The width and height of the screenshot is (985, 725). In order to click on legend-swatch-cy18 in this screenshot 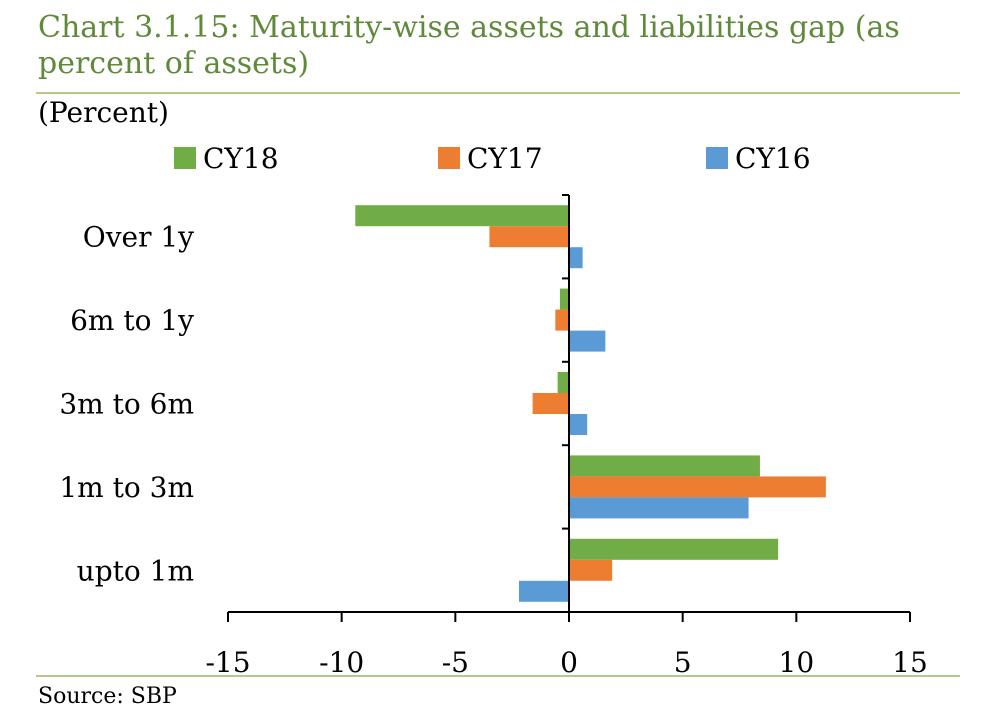, I will do `click(185, 158)`.